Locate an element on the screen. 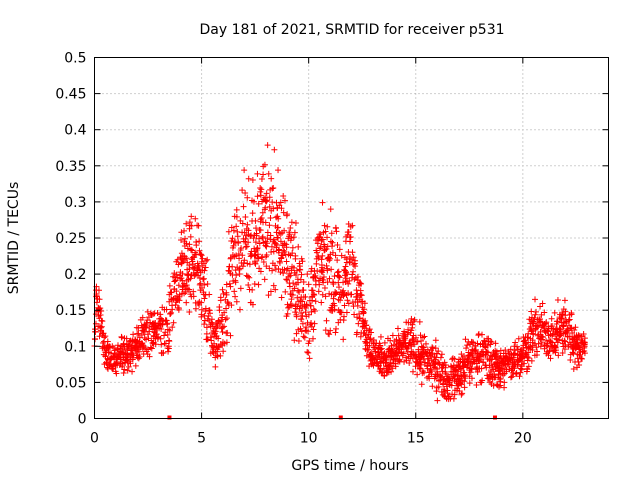  y-tick-label: 0.25 is located at coordinates (70, 239).